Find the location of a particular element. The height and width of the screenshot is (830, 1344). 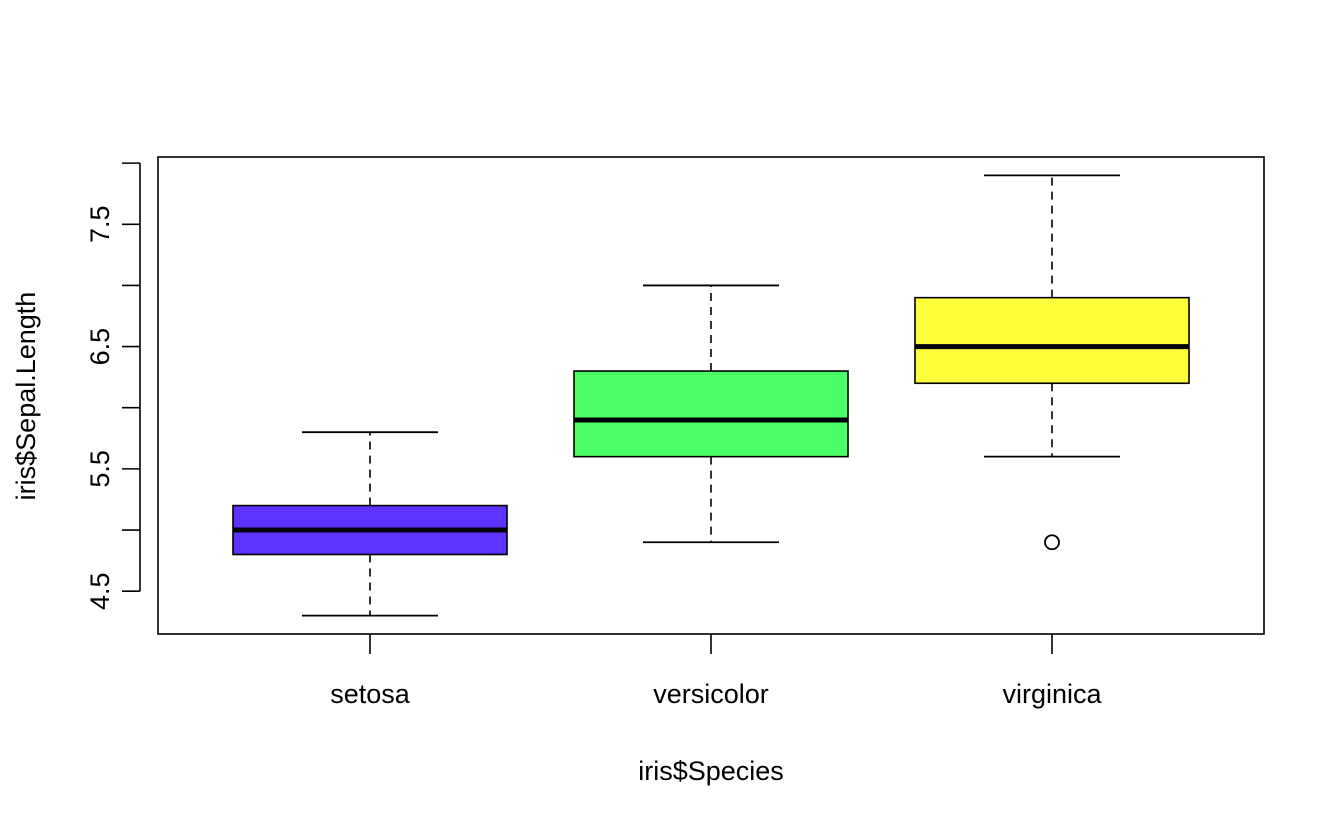

box-versicolor is located at coordinates (711, 414).